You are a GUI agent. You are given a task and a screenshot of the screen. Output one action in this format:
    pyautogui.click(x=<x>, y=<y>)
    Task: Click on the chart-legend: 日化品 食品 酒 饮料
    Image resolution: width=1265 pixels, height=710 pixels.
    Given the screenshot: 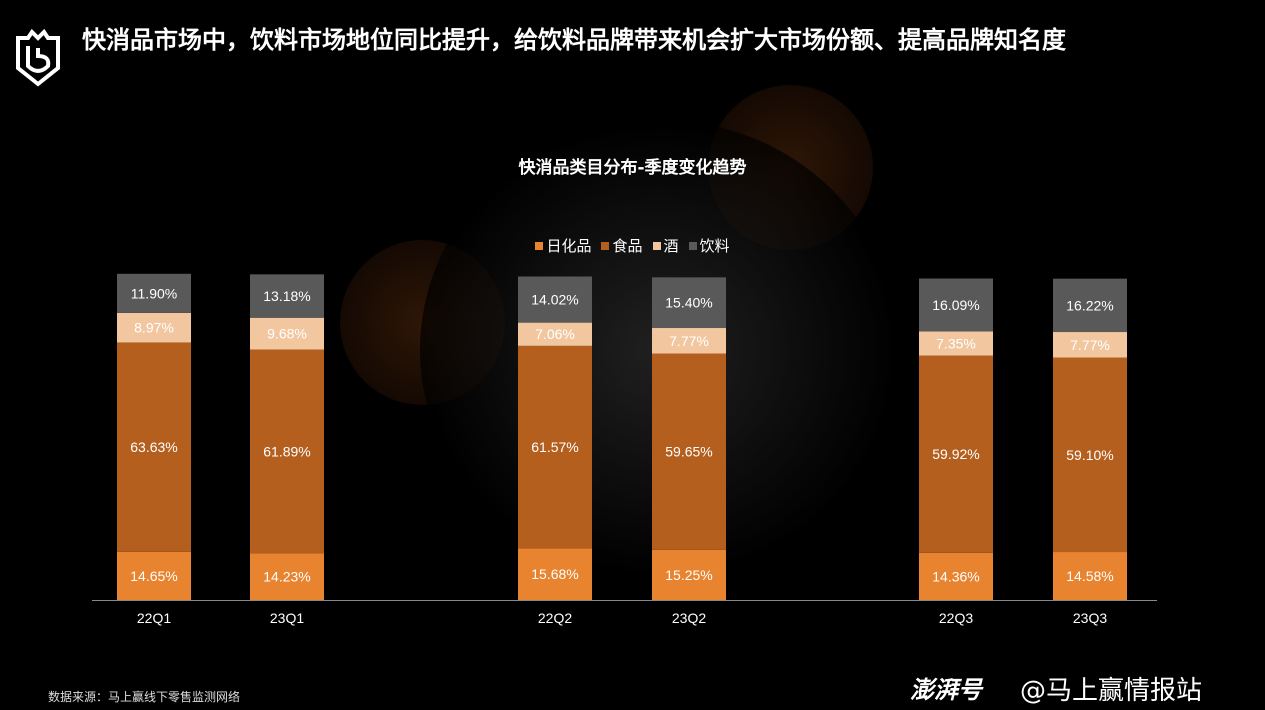 What is the action you would take?
    pyautogui.click(x=632, y=245)
    